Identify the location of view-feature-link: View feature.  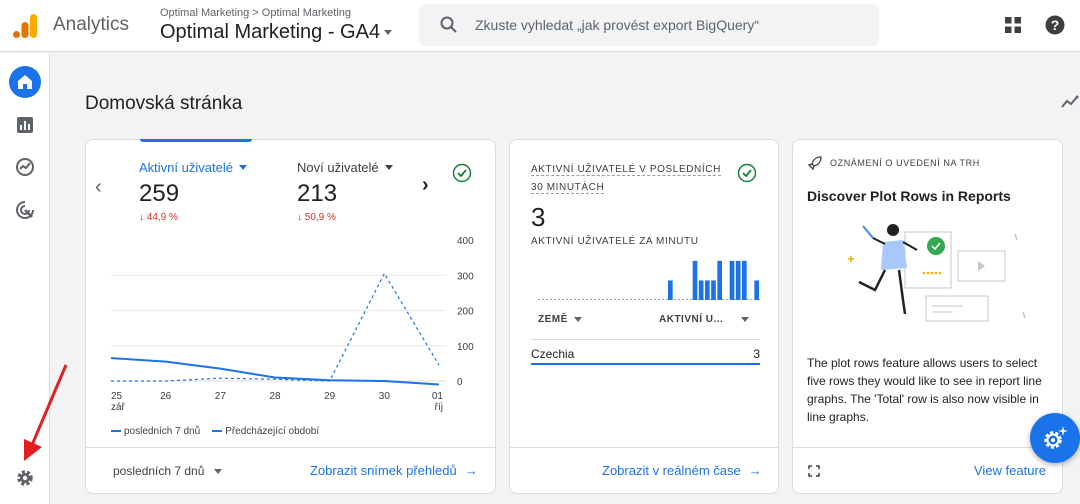
(1010, 470).